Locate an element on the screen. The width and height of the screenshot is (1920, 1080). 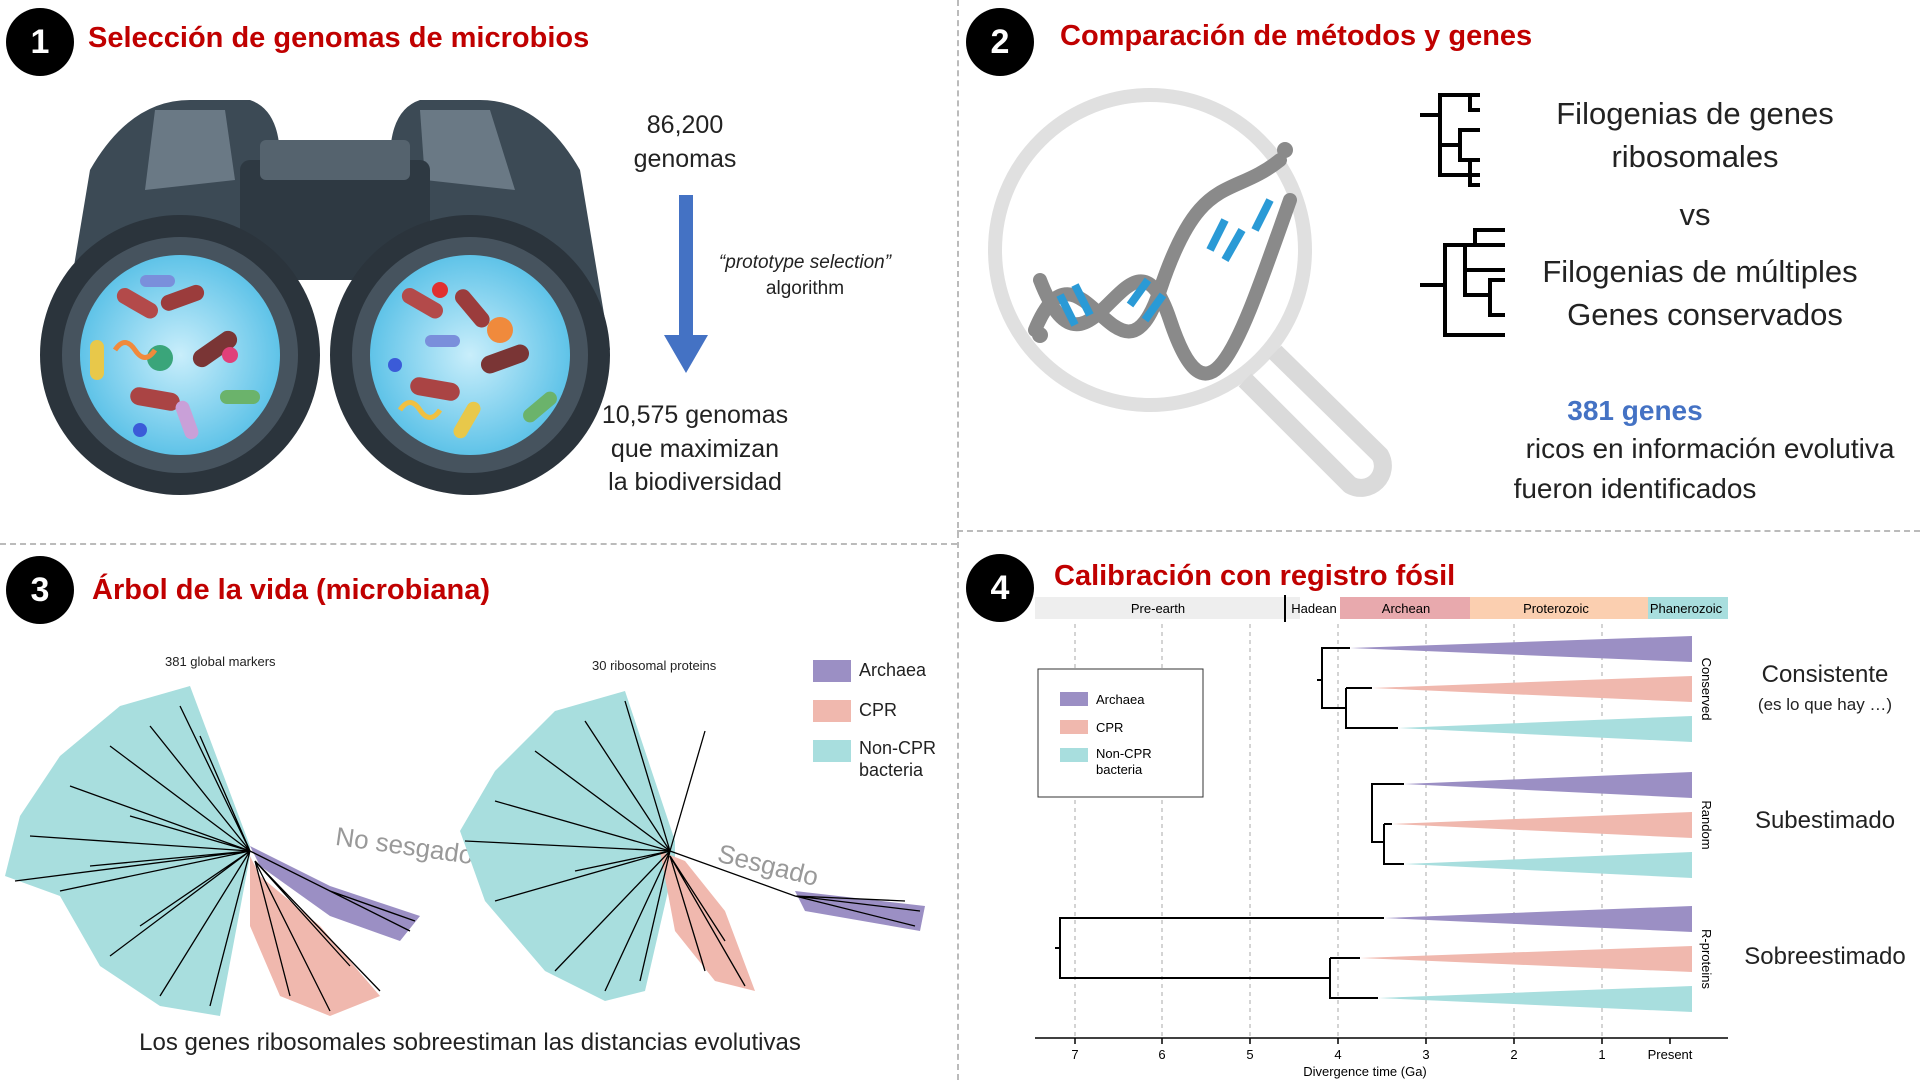
horizontal-divider-right is located at coordinates (1438, 531).